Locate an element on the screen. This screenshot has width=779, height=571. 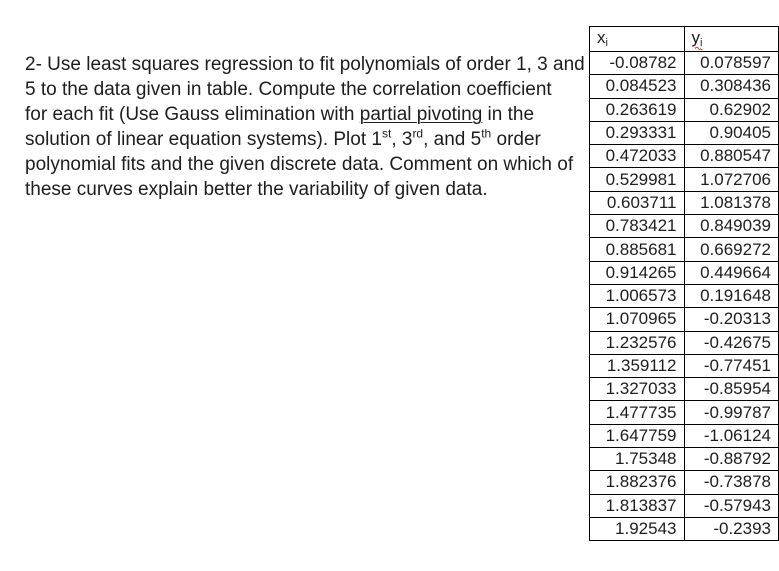
cell-yi: -0.42675 is located at coordinates (731, 342).